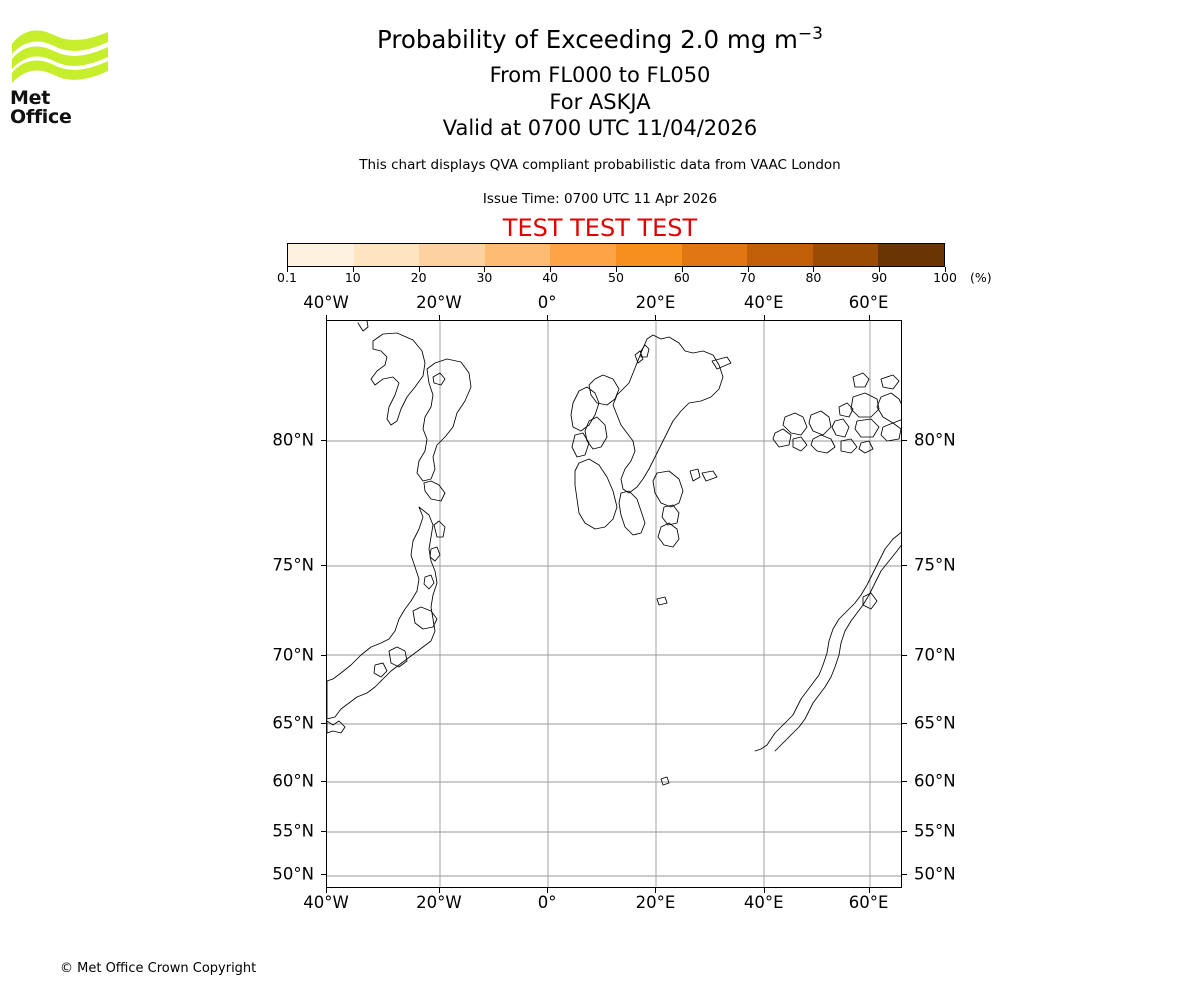 This screenshot has height=1000, width=1200. Describe the element at coordinates (868, 302) in the screenshot. I see `longitude-tick-label-top: 60°E` at that location.